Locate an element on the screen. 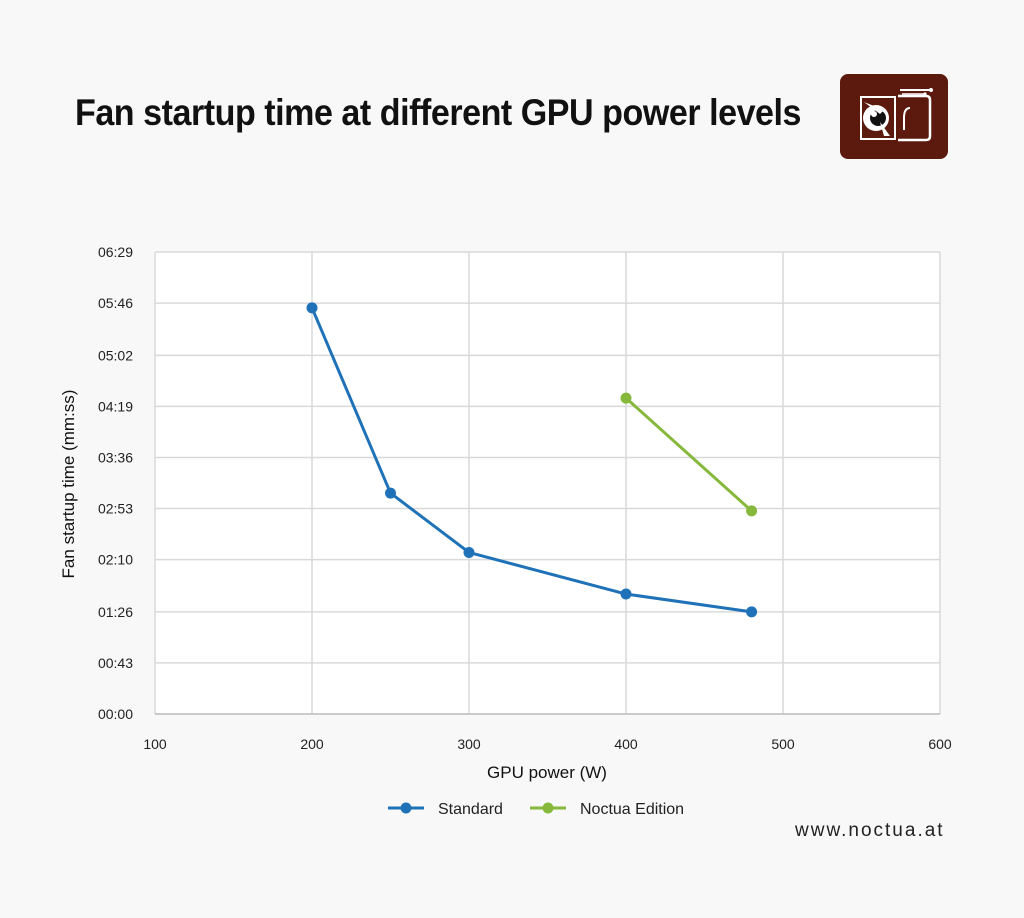 Image resolution: width=1024 pixels, height=918 pixels. y-tick-label: 06:29 is located at coordinates (115, 252).